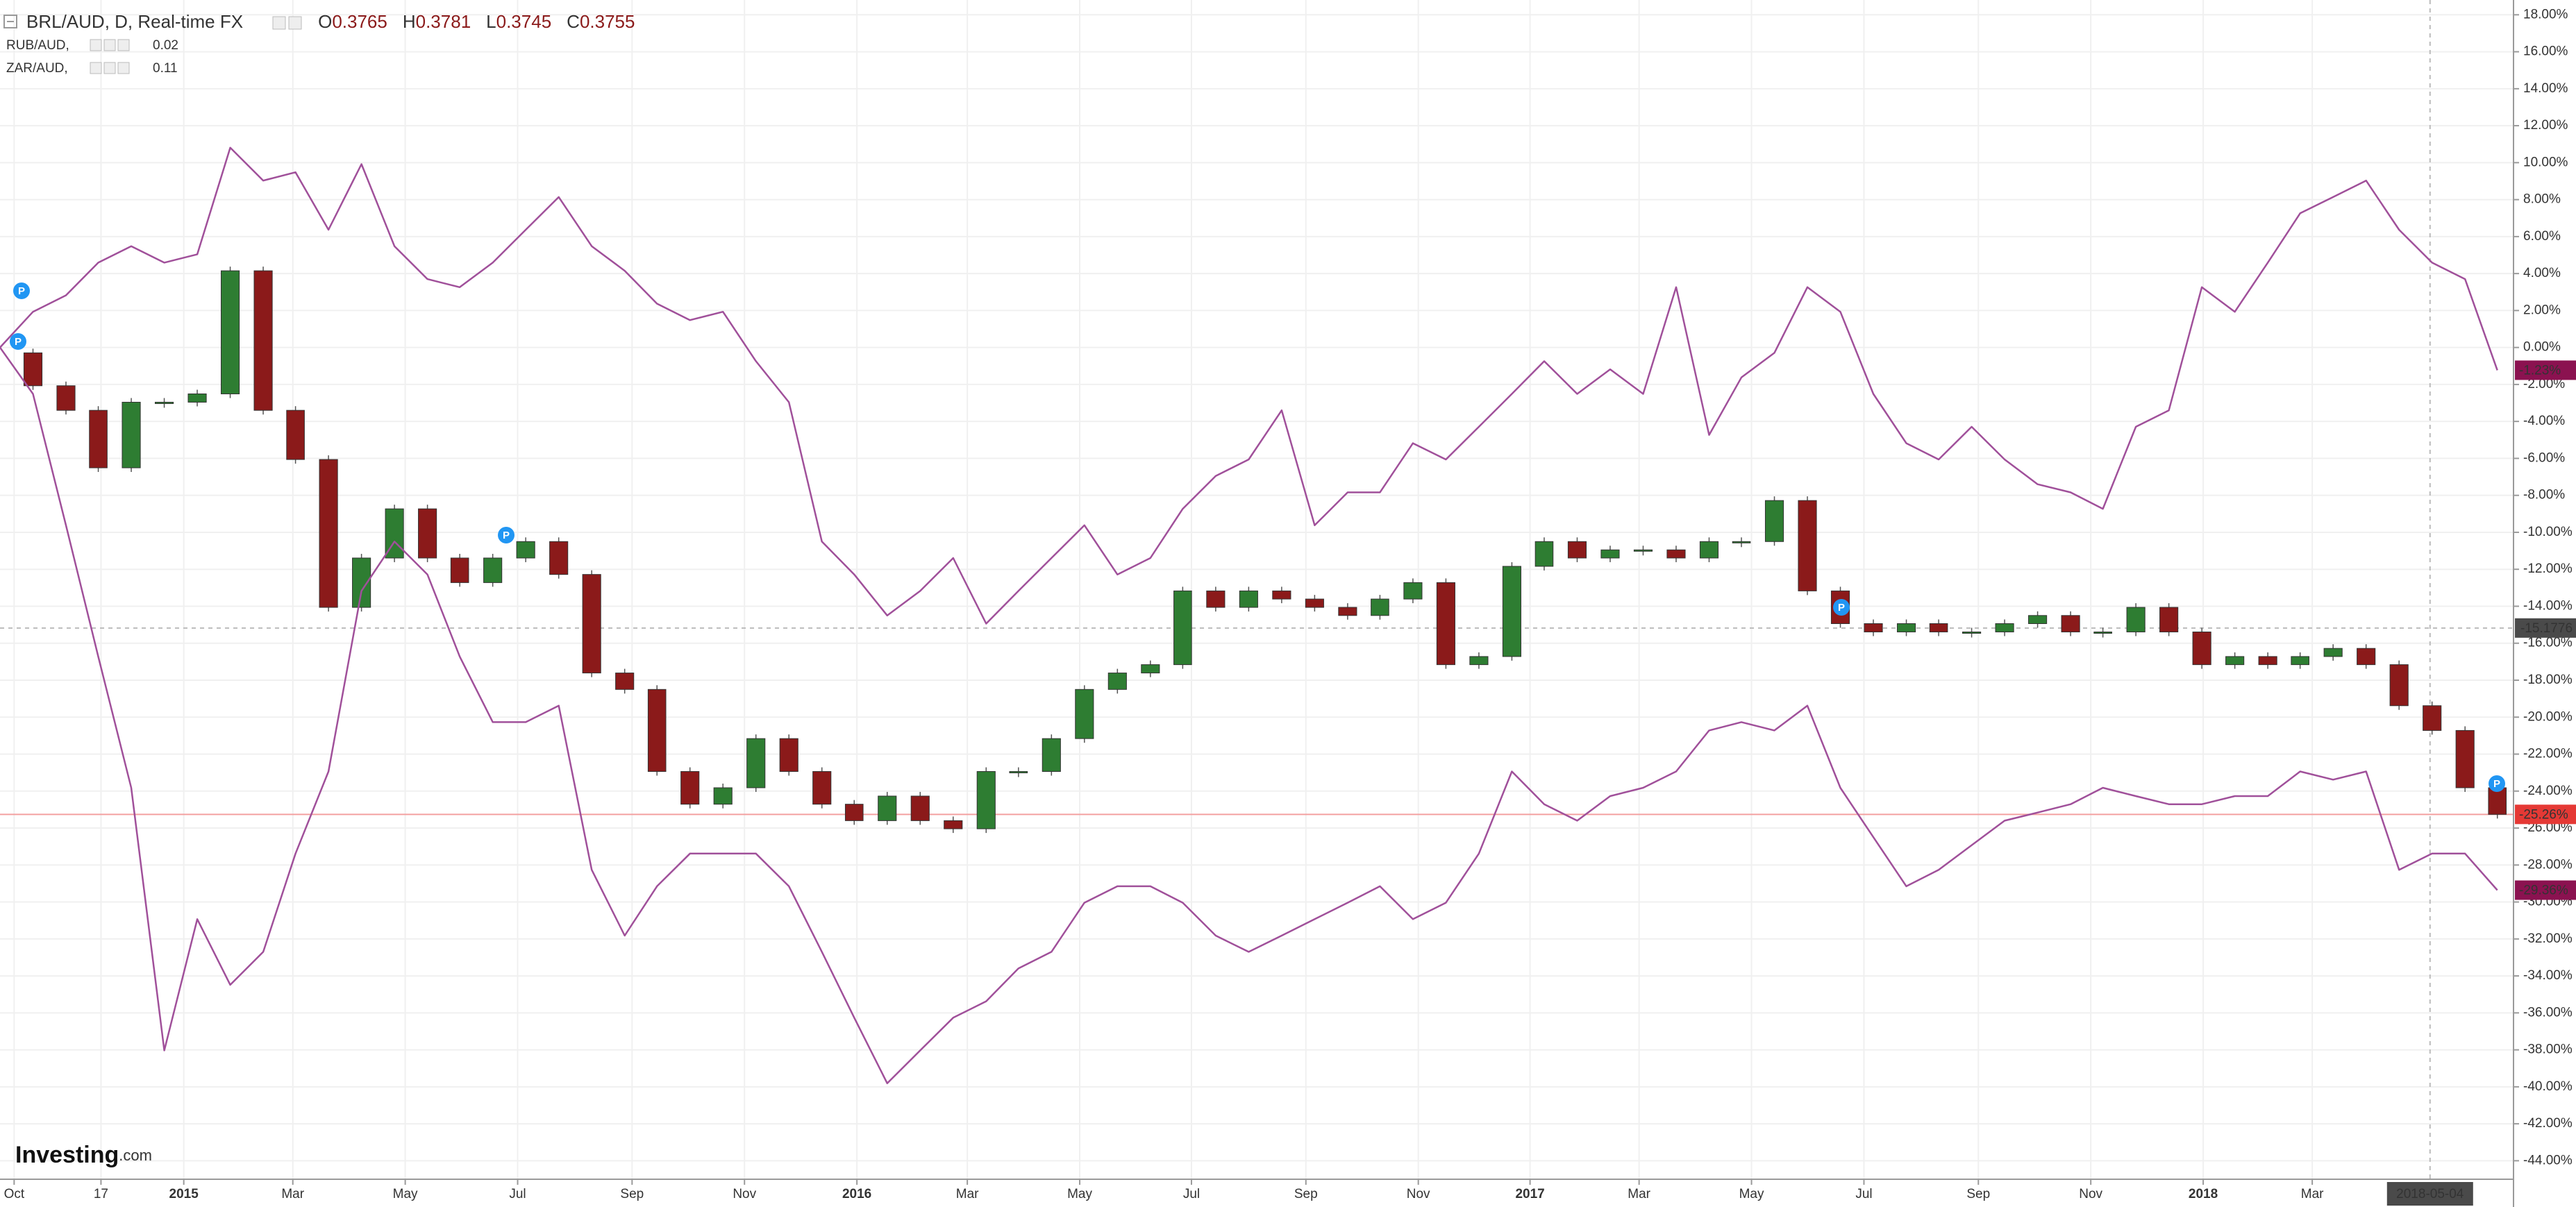 The height and width of the screenshot is (1207, 2576). Describe the element at coordinates (165, 68) in the screenshot. I see `legend-value: 0.11` at that location.